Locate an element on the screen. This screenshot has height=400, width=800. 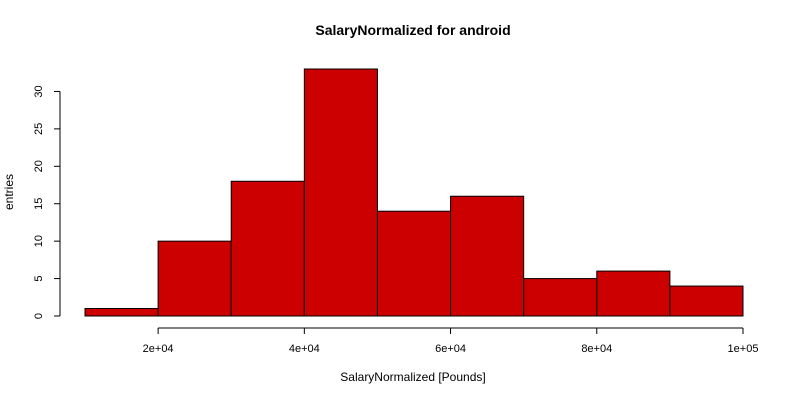
y-axis: 0 5 10 15 20 25 30 is located at coordinates (47, 202).